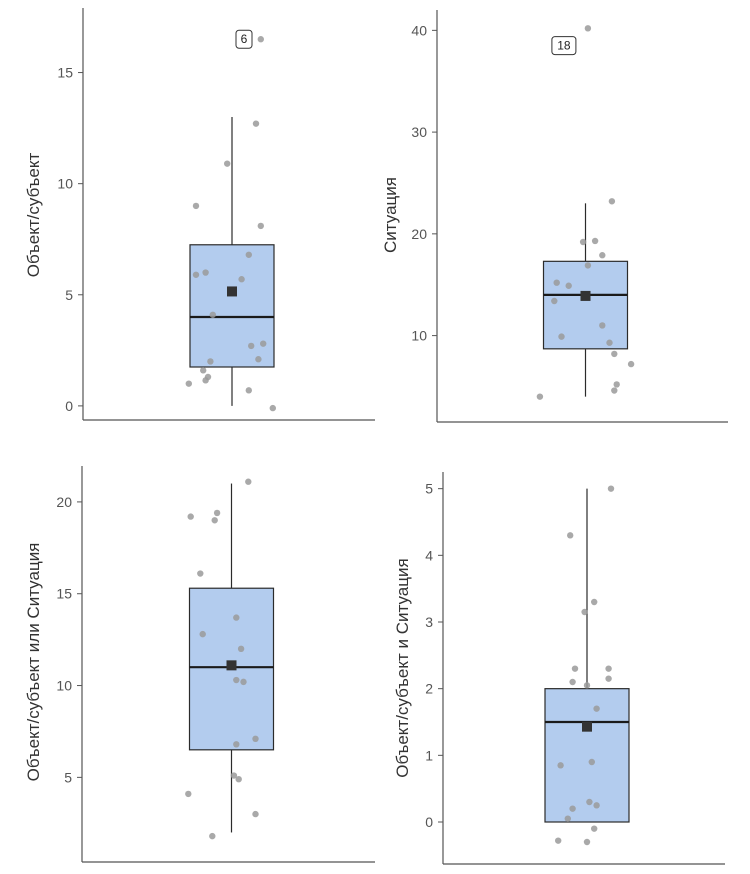 The width and height of the screenshot is (750, 874). Describe the element at coordinates (419, 30) in the screenshot. I see `y-tick-label: 40` at that location.